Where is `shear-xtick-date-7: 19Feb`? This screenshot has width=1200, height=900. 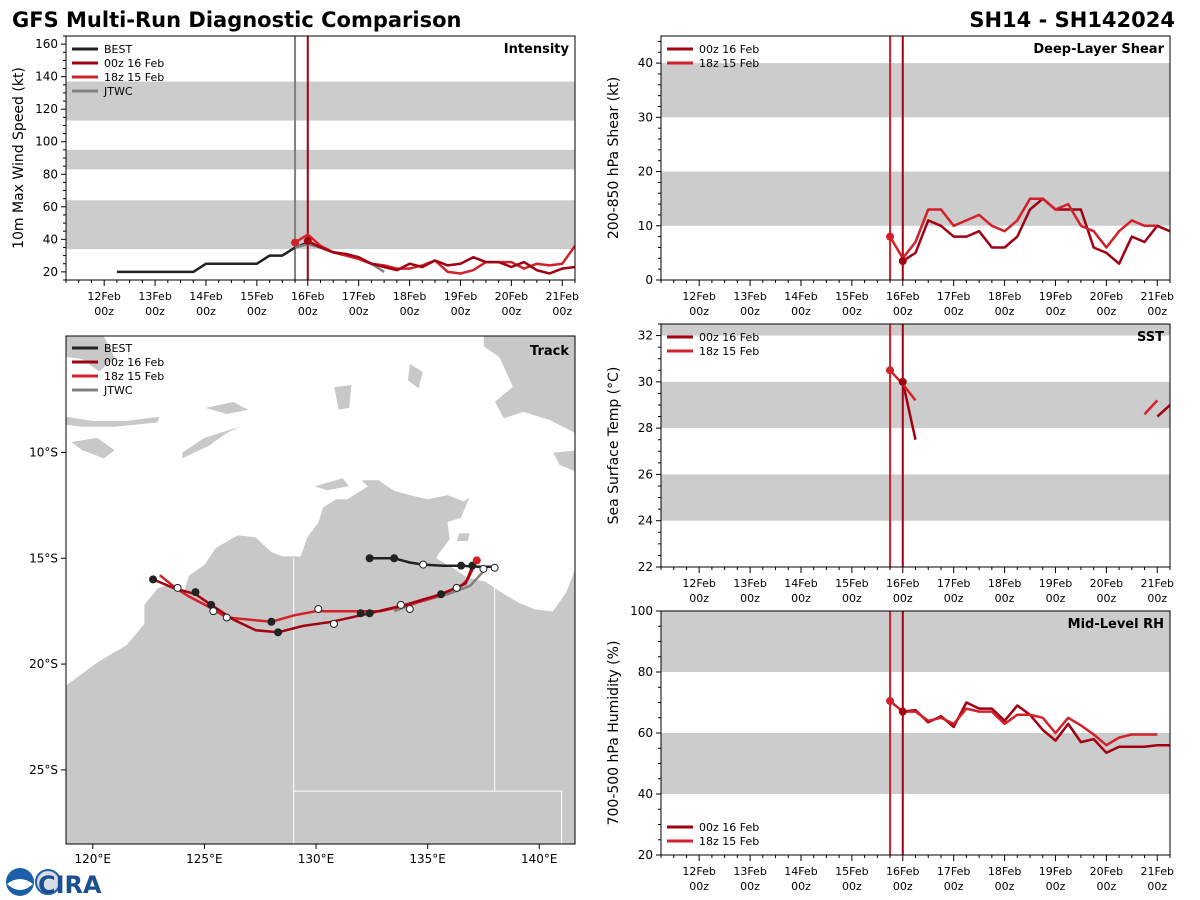
shear-xtick-date-7: 19Feb is located at coordinates (1055, 296).